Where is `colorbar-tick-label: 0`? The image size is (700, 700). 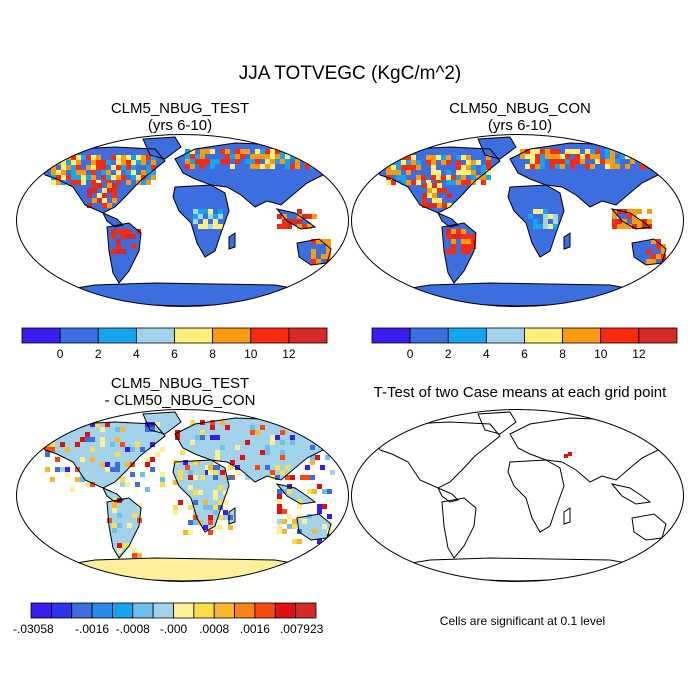 colorbar-tick-label: 0 is located at coordinates (410, 354).